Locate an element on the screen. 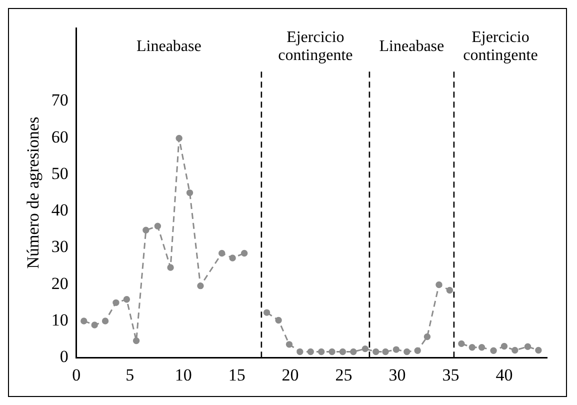  y-tick-label: 60 is located at coordinates (59, 136).